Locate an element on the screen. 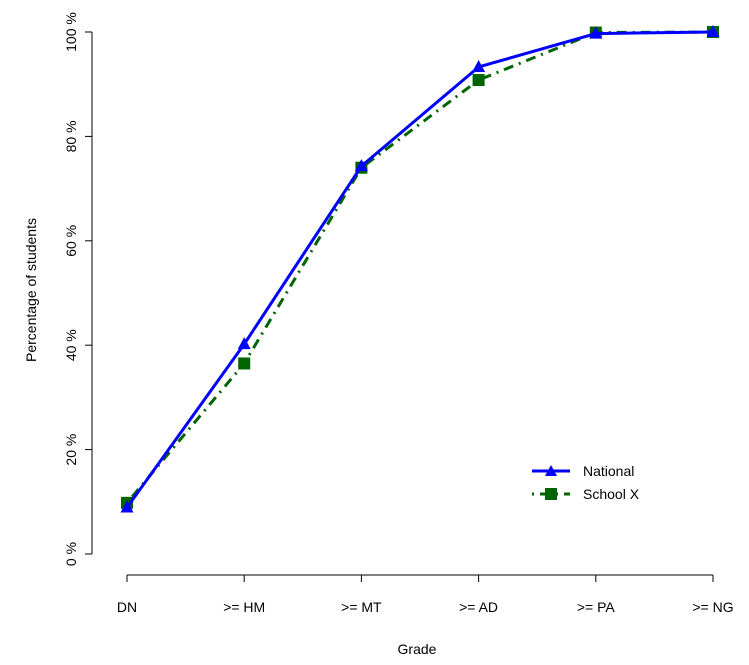 The image size is (749, 665). legend-marker-school-x is located at coordinates (551, 494).